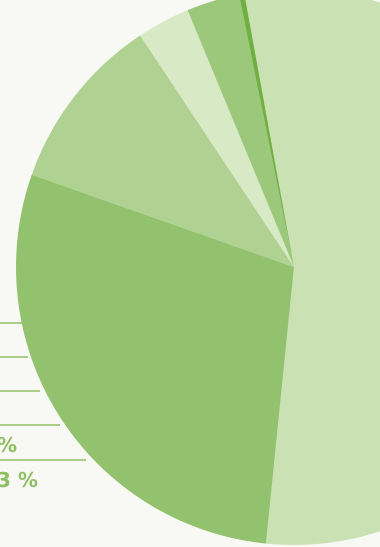 The width and height of the screenshot is (380, 547). What do you see at coordinates (8, 445) in the screenshot?
I see `data-label-percent-1: %` at bounding box center [8, 445].